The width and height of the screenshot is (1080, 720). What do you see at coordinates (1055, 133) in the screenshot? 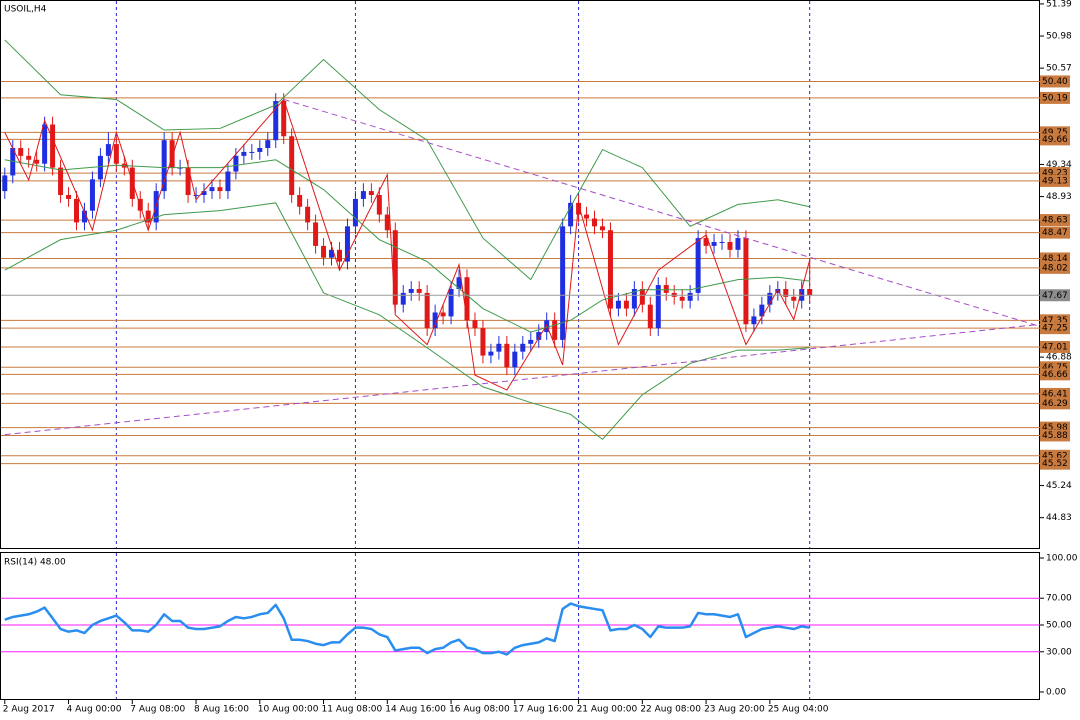
I see `level-price-label: 49.75` at bounding box center [1055, 133].